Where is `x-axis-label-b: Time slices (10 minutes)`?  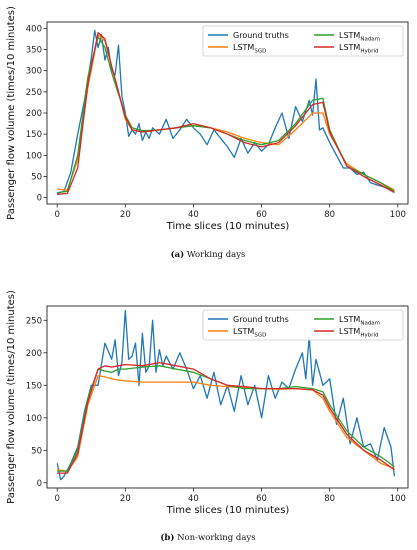 x-axis-label-b: Time slices (10 minutes) is located at coordinates (228, 510).